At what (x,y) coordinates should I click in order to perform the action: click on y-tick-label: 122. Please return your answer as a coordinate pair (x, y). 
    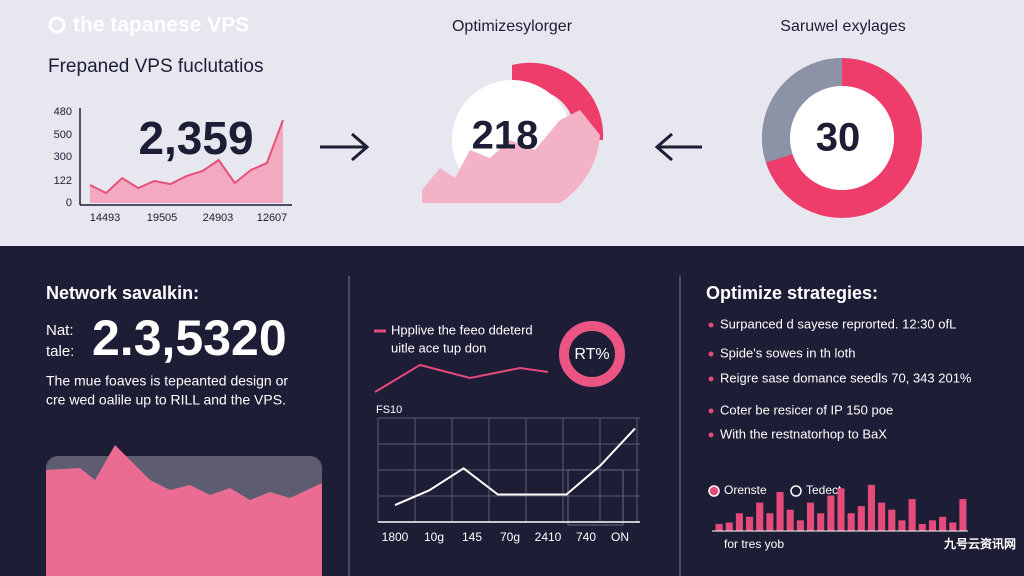
    Looking at the image, I should click on (63, 181).